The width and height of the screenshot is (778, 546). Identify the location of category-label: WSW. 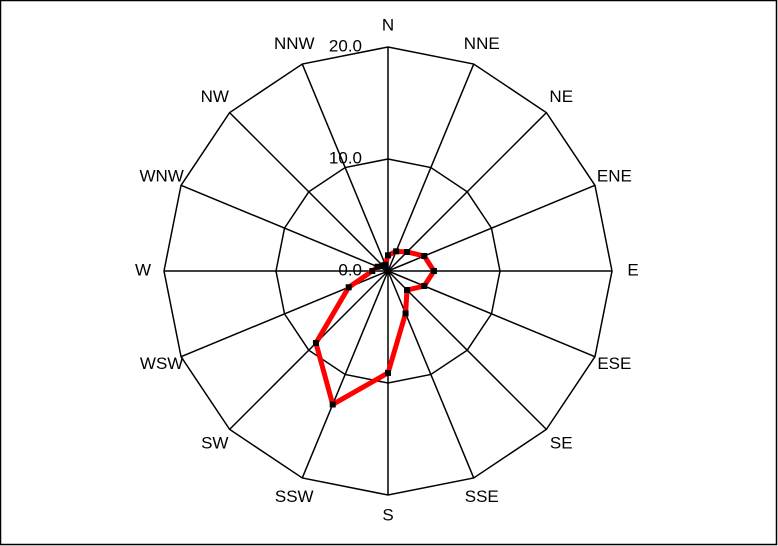
(161, 363).